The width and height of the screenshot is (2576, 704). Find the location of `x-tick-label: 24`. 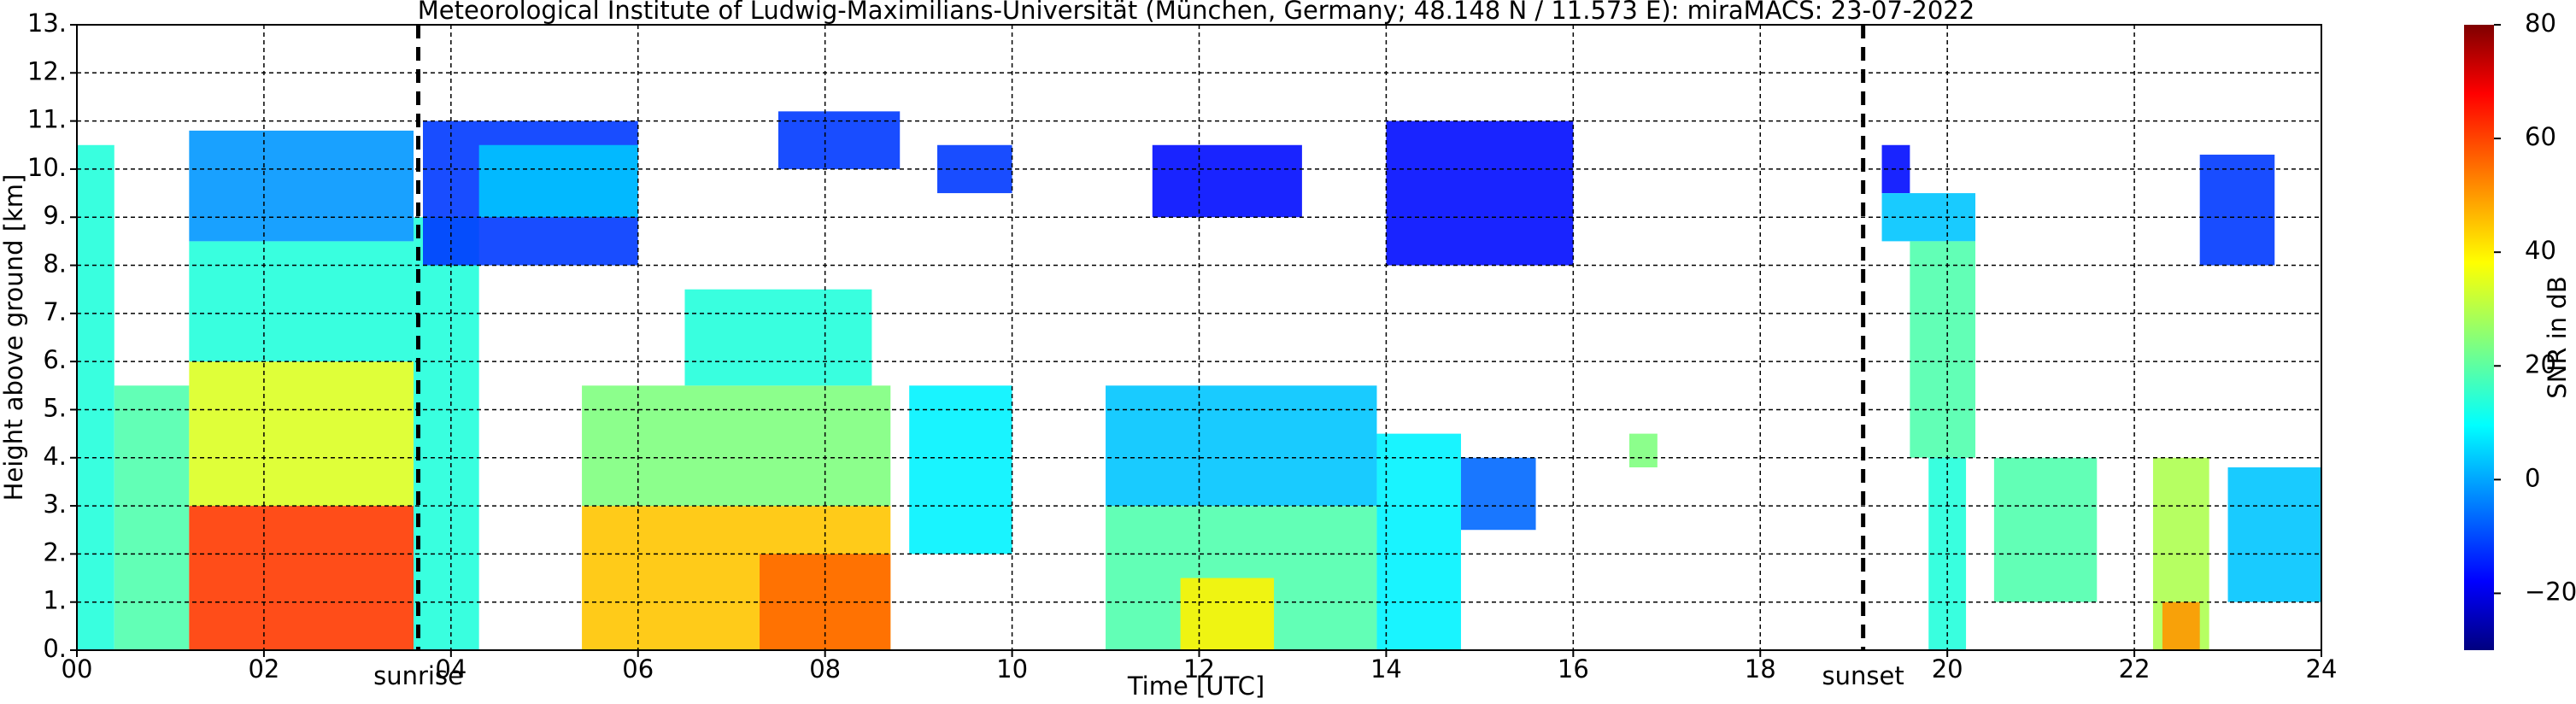

x-tick-label: 24 is located at coordinates (2322, 668).